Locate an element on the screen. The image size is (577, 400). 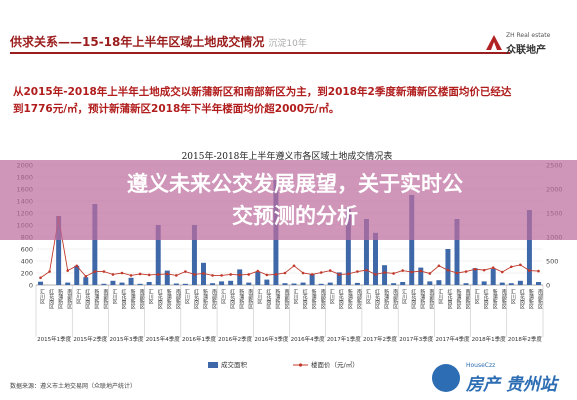
y-tick-label-right: 0 is located at coordinates (548, 286).